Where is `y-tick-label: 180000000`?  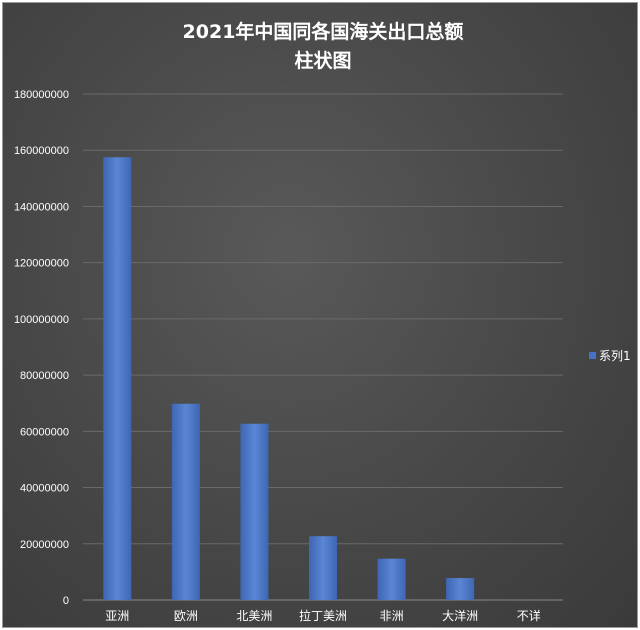
y-tick-label: 180000000 is located at coordinates (41, 95).